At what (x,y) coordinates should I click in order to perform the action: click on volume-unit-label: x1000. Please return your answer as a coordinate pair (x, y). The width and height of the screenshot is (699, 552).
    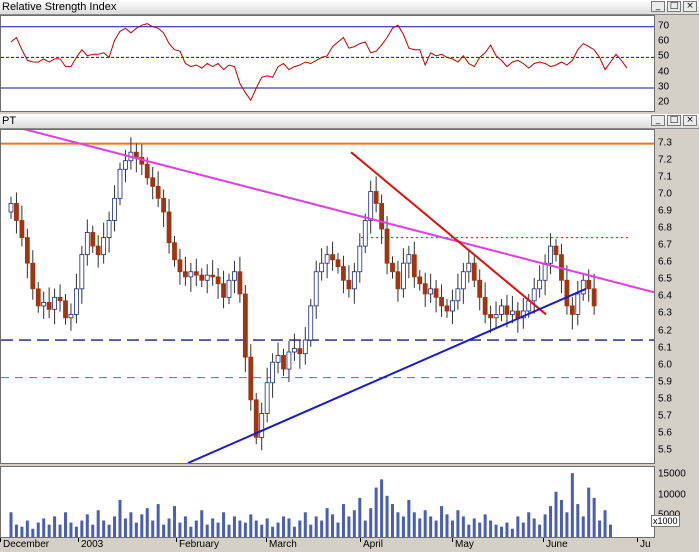
    Looking at the image, I should click on (665, 521).